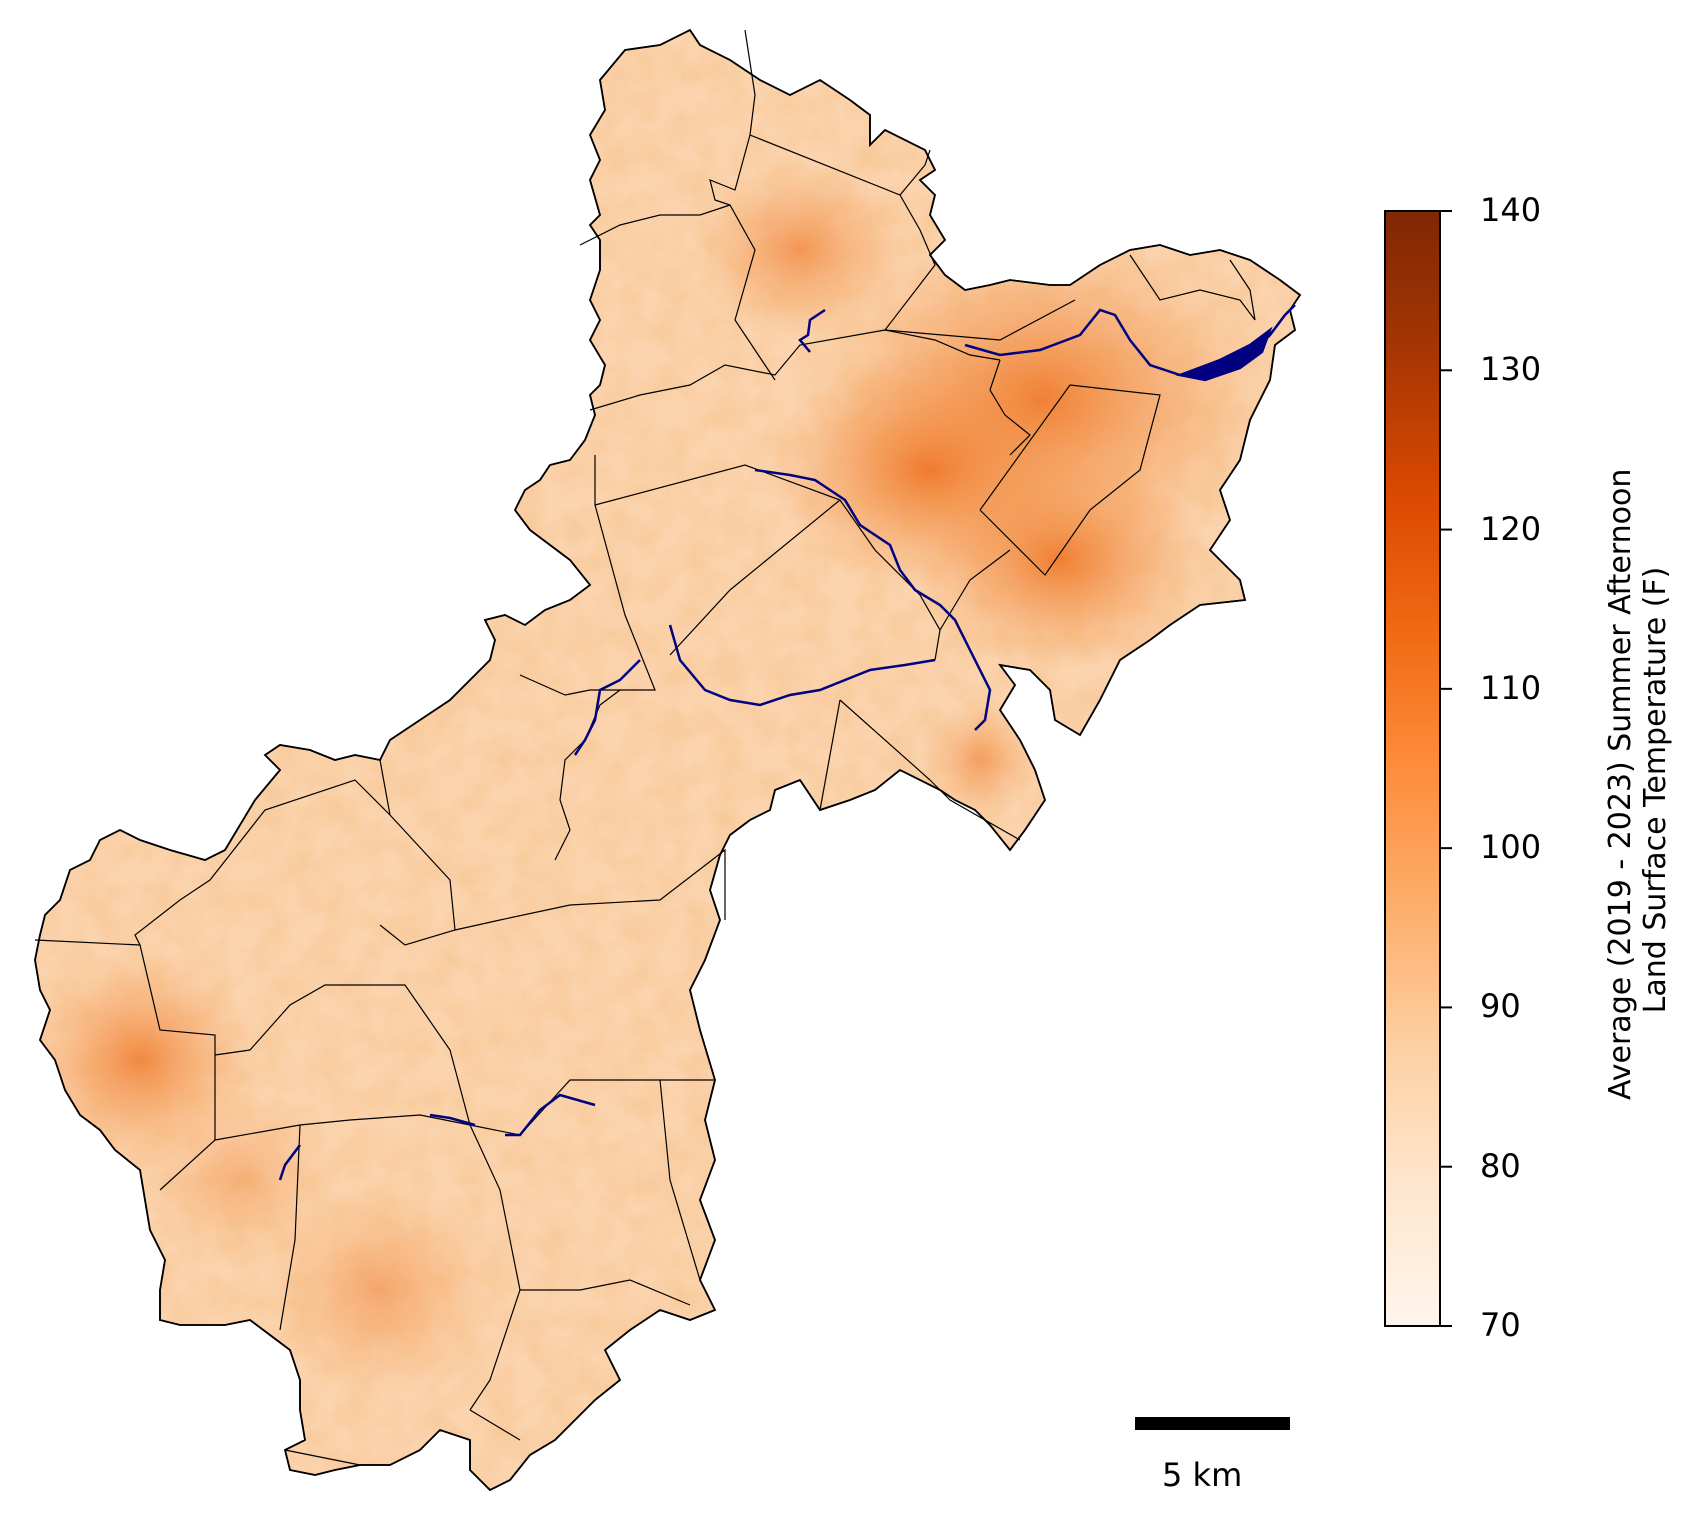  Describe the element at coordinates (1224, 354) in the screenshot. I see `reservoir` at that location.